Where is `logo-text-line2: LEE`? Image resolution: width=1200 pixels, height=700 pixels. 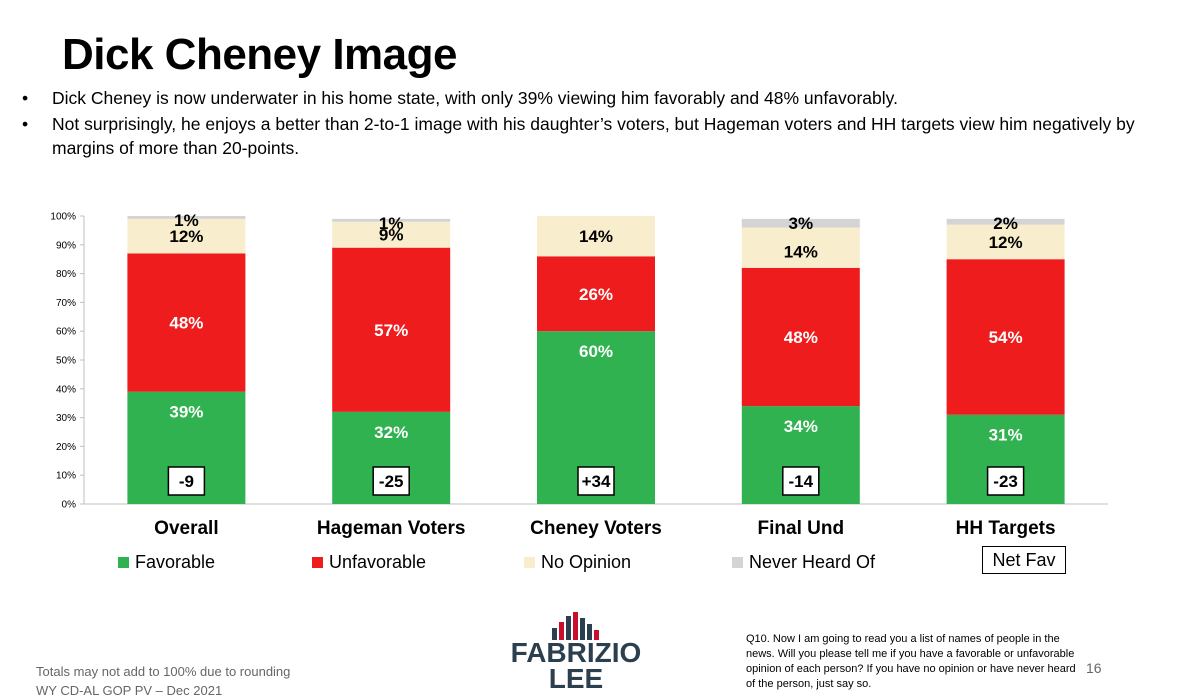
logo-text-line2: LEE is located at coordinates (576, 678).